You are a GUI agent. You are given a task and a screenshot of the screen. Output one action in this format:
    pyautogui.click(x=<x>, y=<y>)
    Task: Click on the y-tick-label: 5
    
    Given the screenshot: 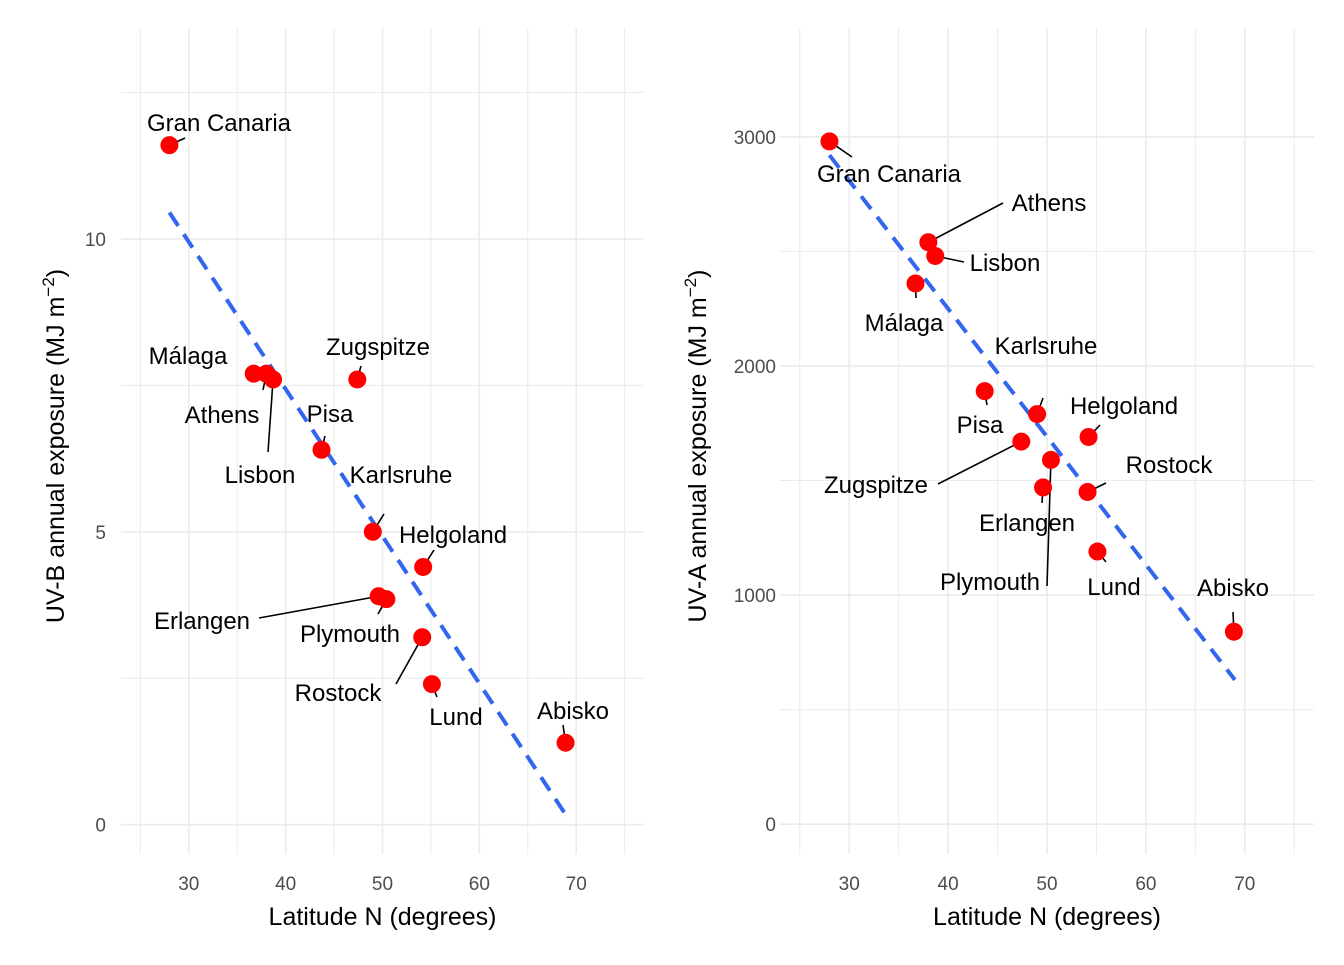 What is the action you would take?
    pyautogui.click(x=100, y=533)
    